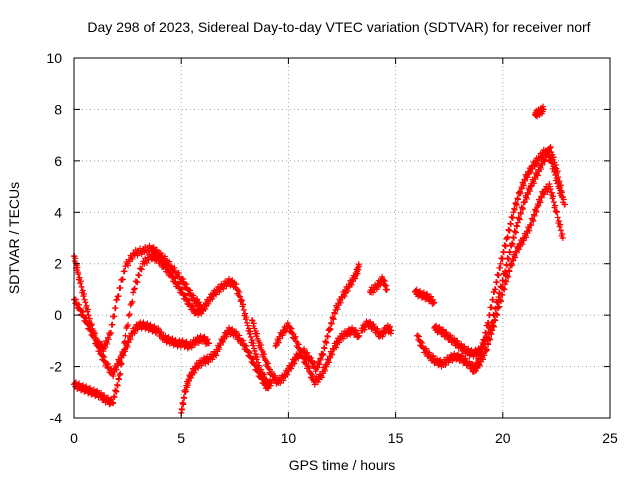  What do you see at coordinates (396, 438) in the screenshot?
I see `x-tick-label: 15` at bounding box center [396, 438].